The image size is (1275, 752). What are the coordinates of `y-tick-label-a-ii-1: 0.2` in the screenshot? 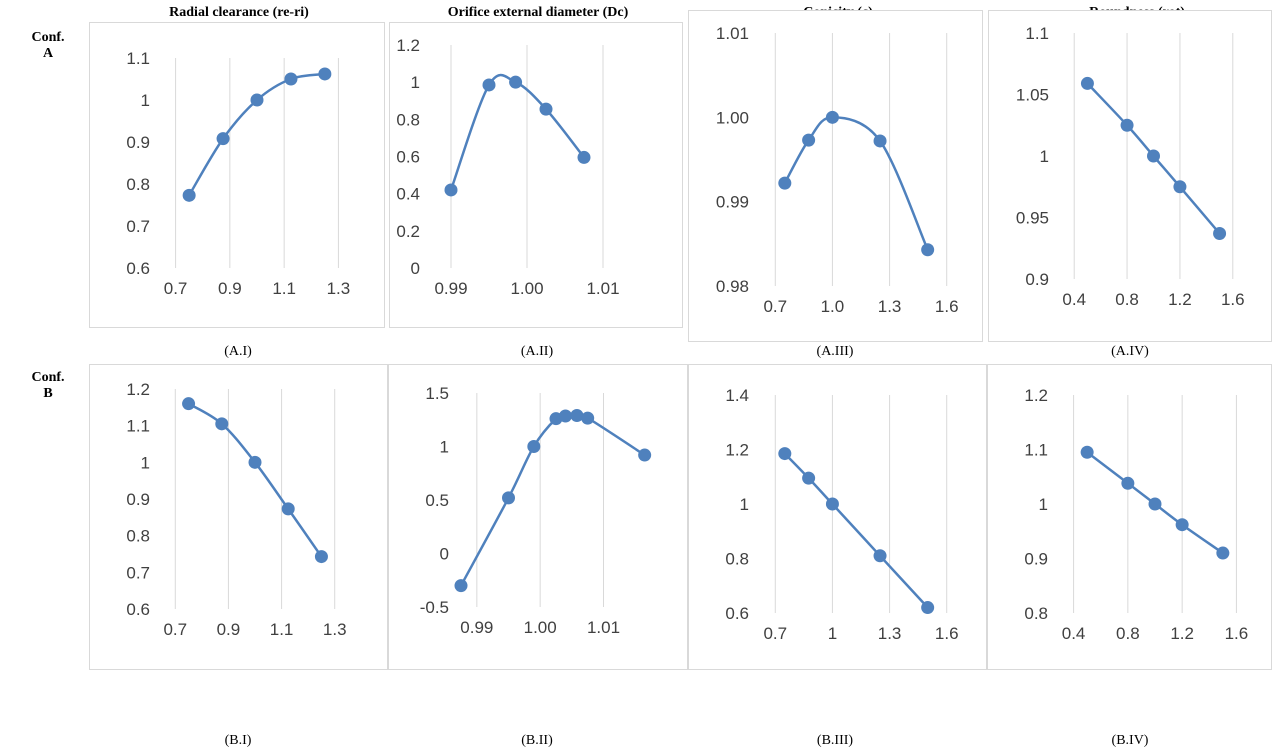 It's located at (408, 231).